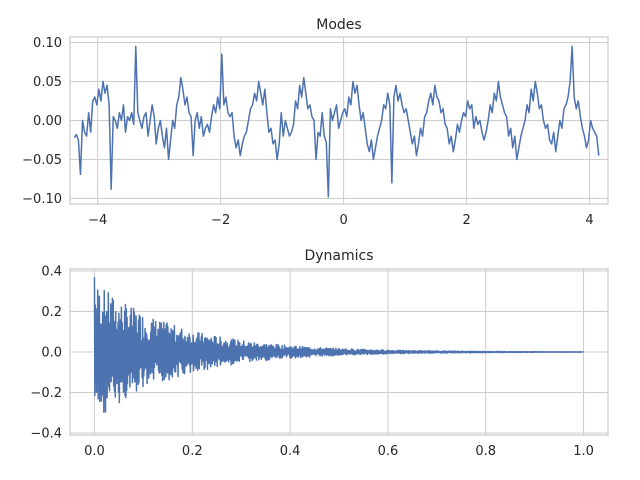 The width and height of the screenshot is (640, 480). I want to click on modes-x-tick-label: 0, so click(343, 220).